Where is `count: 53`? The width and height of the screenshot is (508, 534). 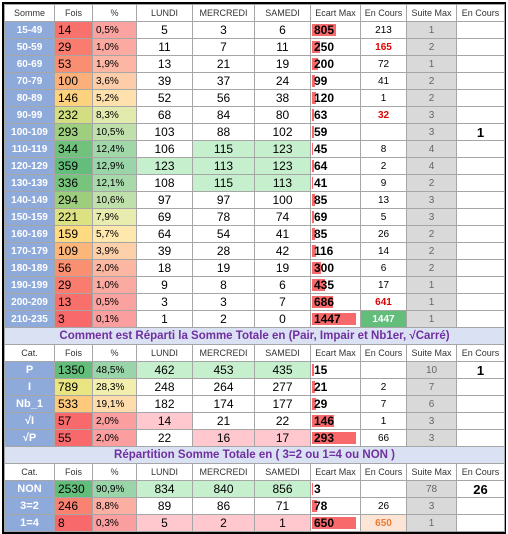
count: 53 is located at coordinates (73, 64).